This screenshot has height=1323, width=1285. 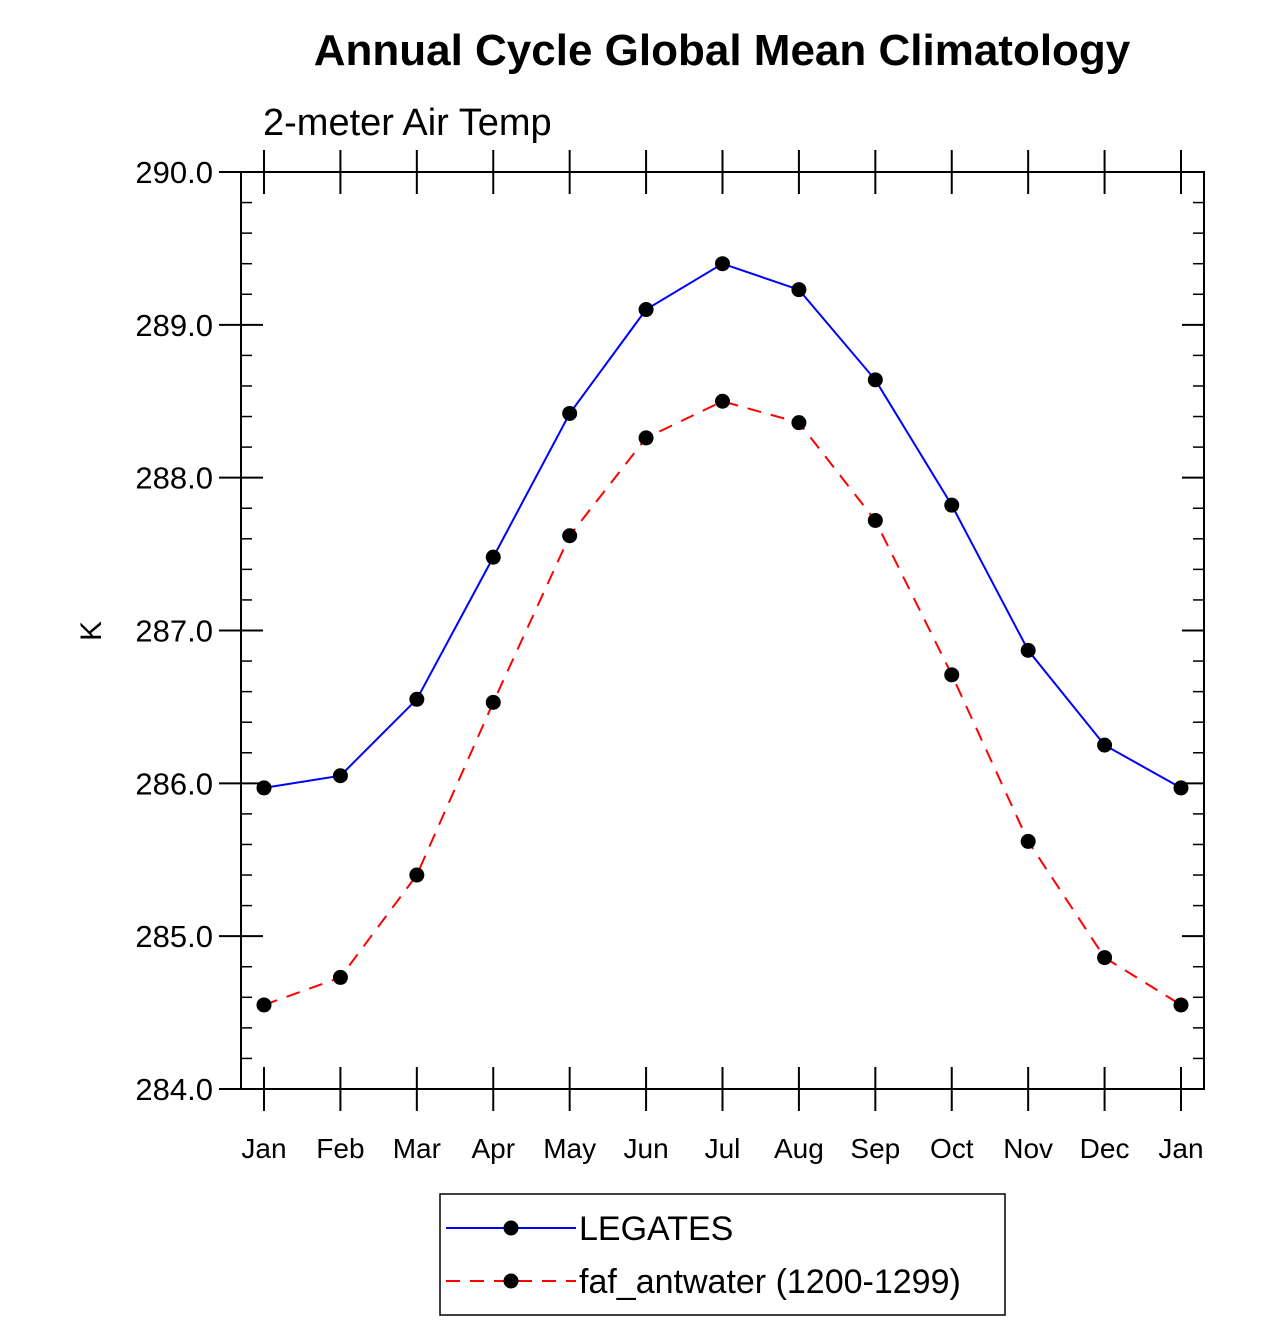 I want to click on x-tick-label: Mar, so click(x=417, y=1148).